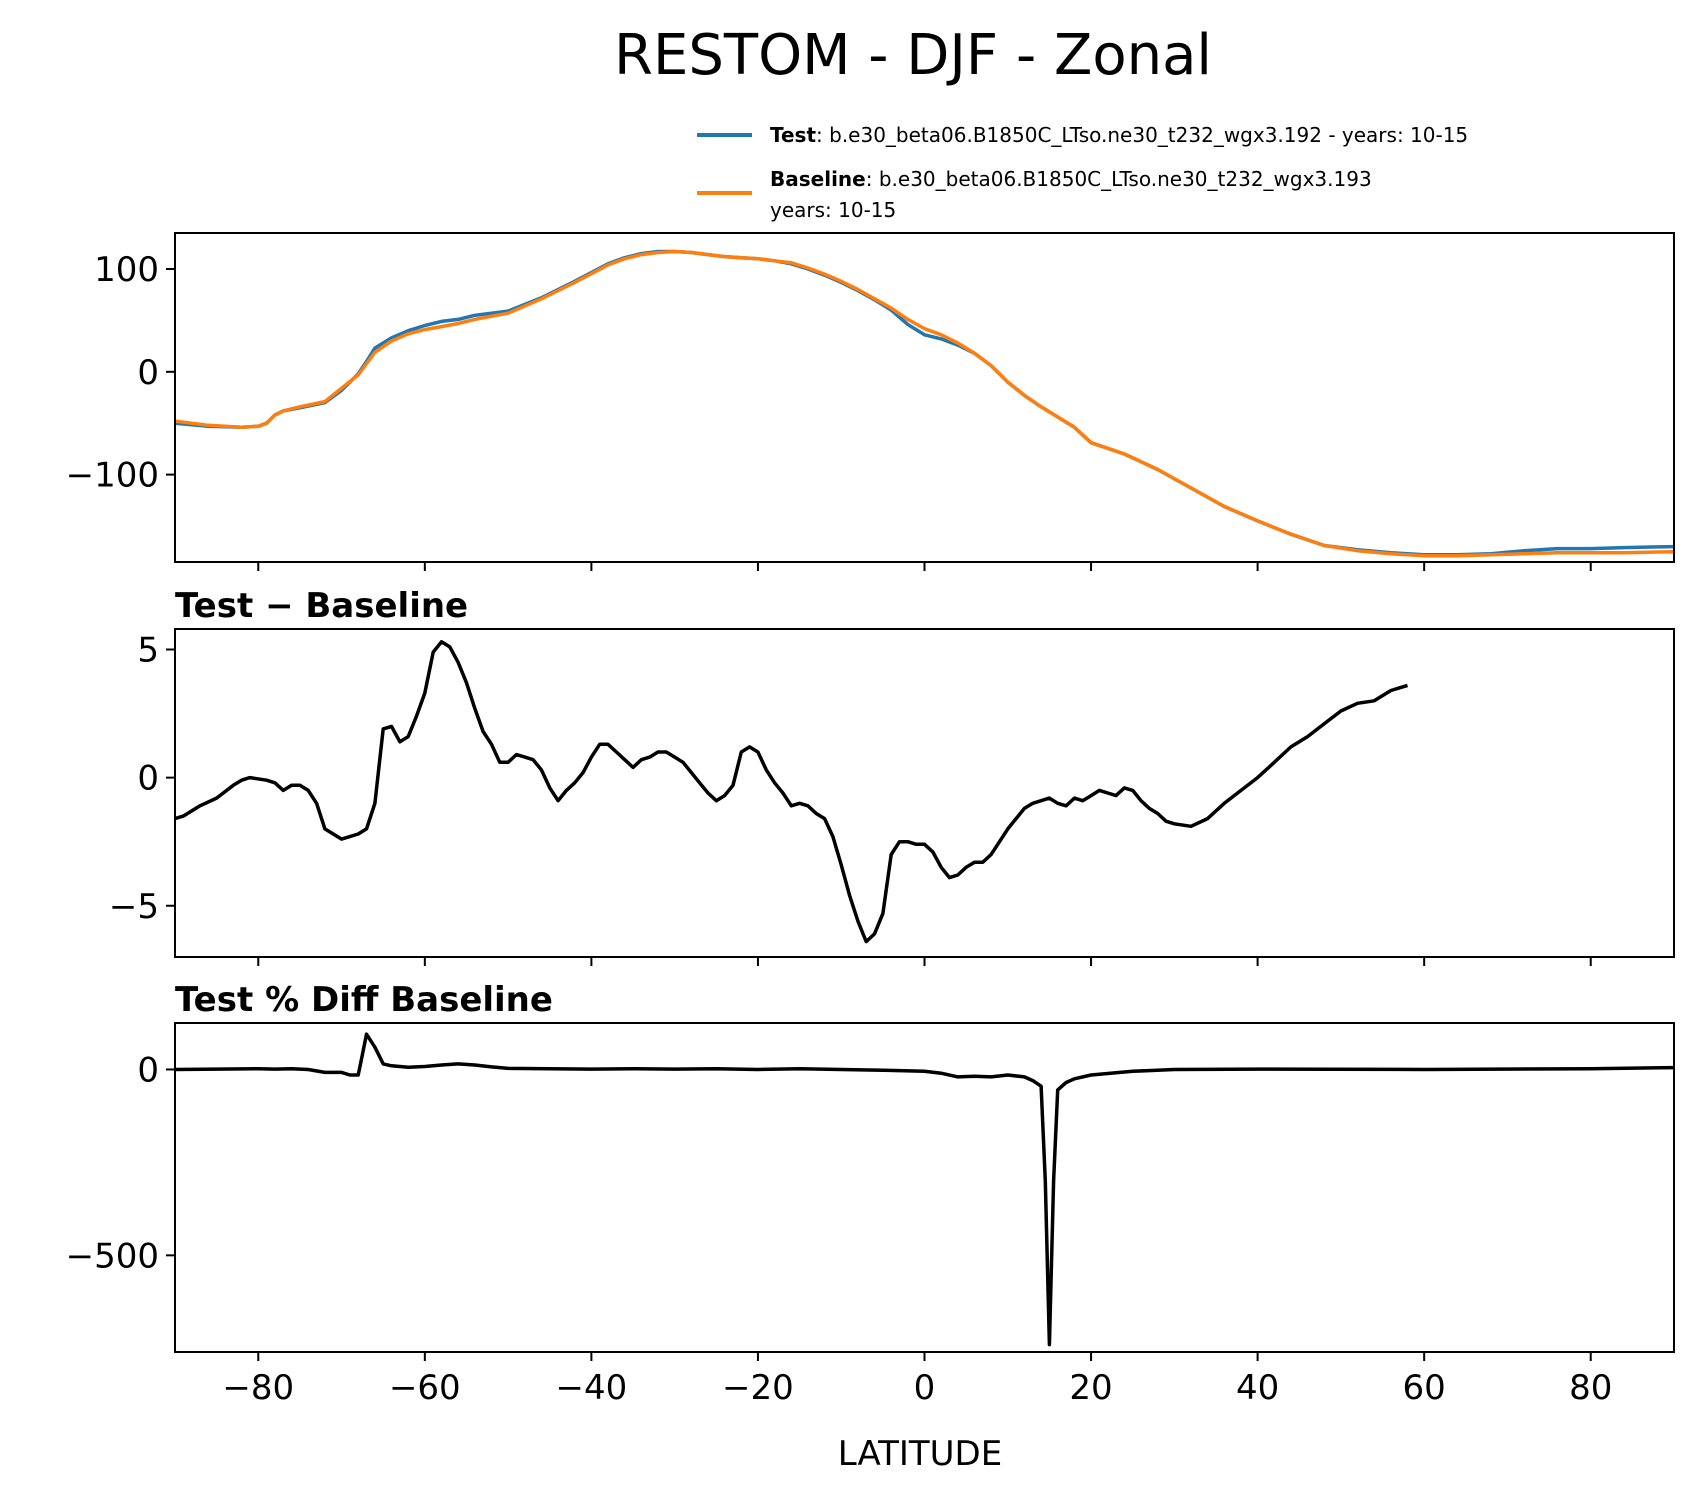 The width and height of the screenshot is (1691, 1496). Describe the element at coordinates (148, 651) in the screenshot. I see `y-tick-label: 5` at that location.